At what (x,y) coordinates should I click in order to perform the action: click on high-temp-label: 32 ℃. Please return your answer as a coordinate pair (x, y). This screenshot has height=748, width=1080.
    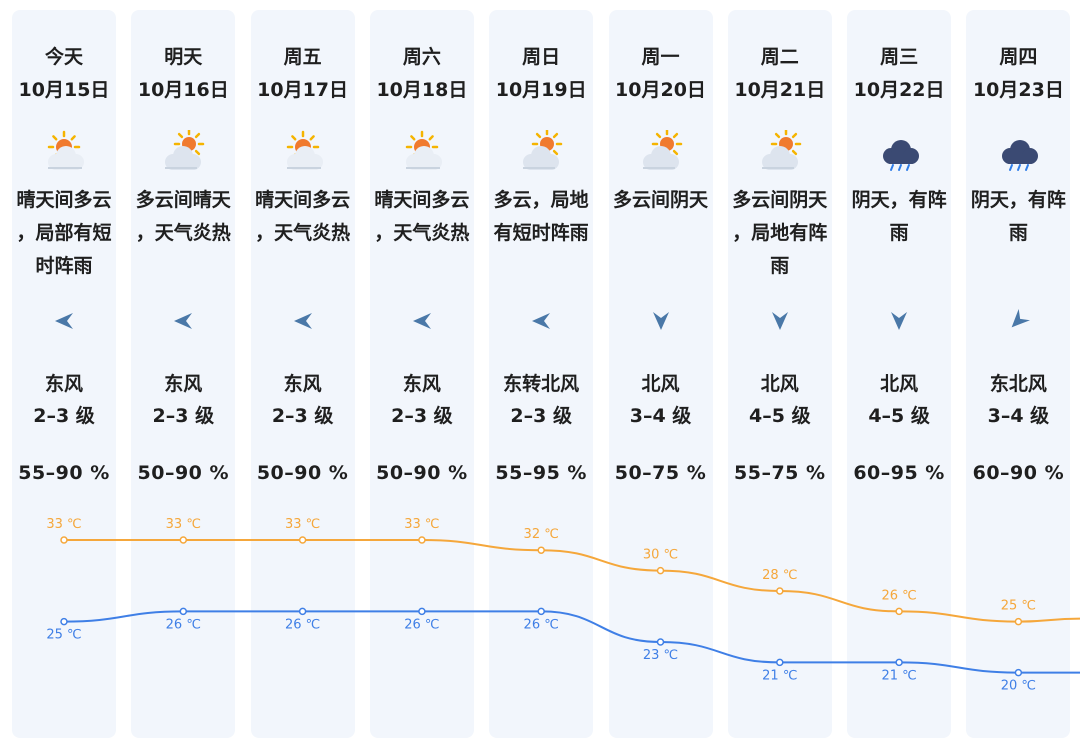
    Looking at the image, I should click on (541, 534).